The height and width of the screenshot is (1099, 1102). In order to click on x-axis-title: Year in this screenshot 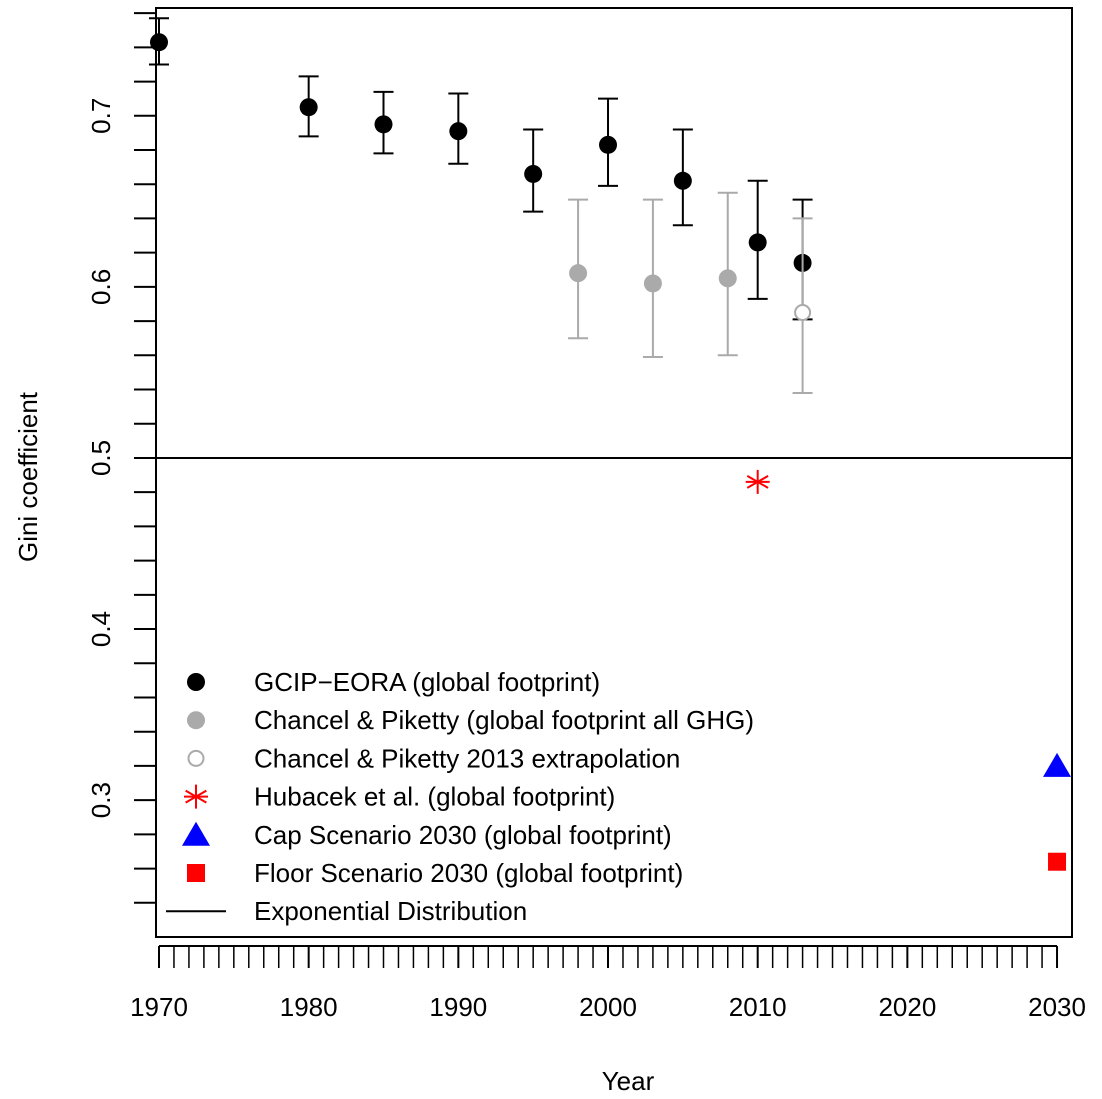, I will do `click(628, 1081)`.